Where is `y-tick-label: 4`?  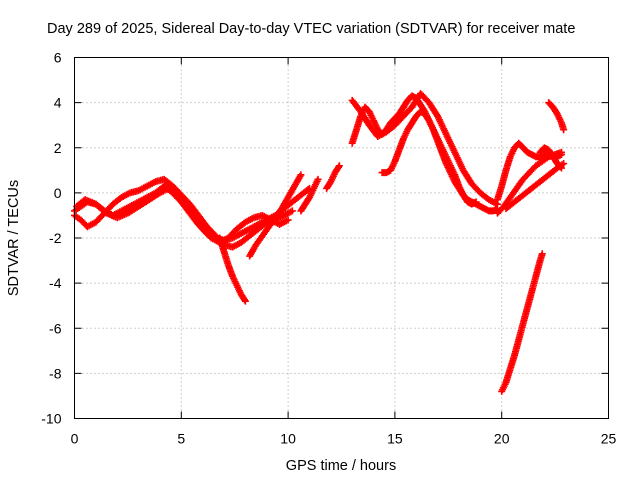
y-tick-label: 4 is located at coordinates (58, 103).